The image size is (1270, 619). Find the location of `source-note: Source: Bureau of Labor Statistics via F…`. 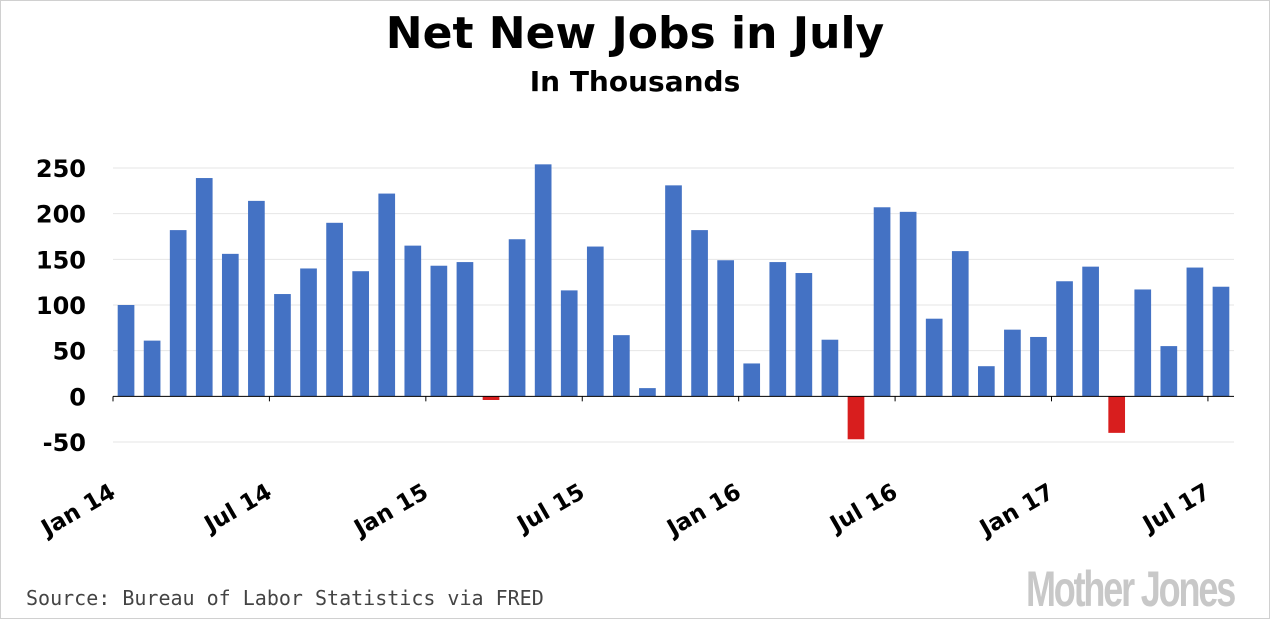

source-note: Source: Bureau of Labor Statistics via F… is located at coordinates (285, 598).